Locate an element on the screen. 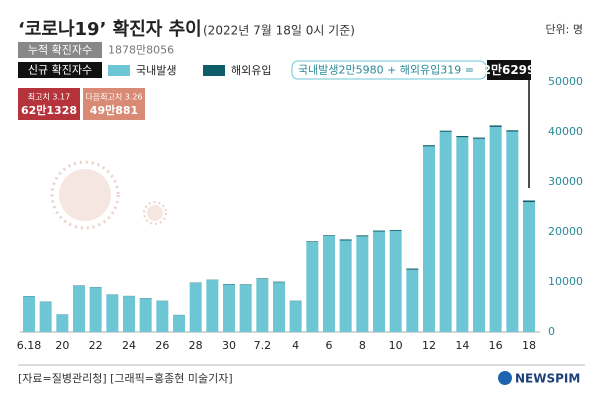  x-tick-label: 14 is located at coordinates (462, 345).